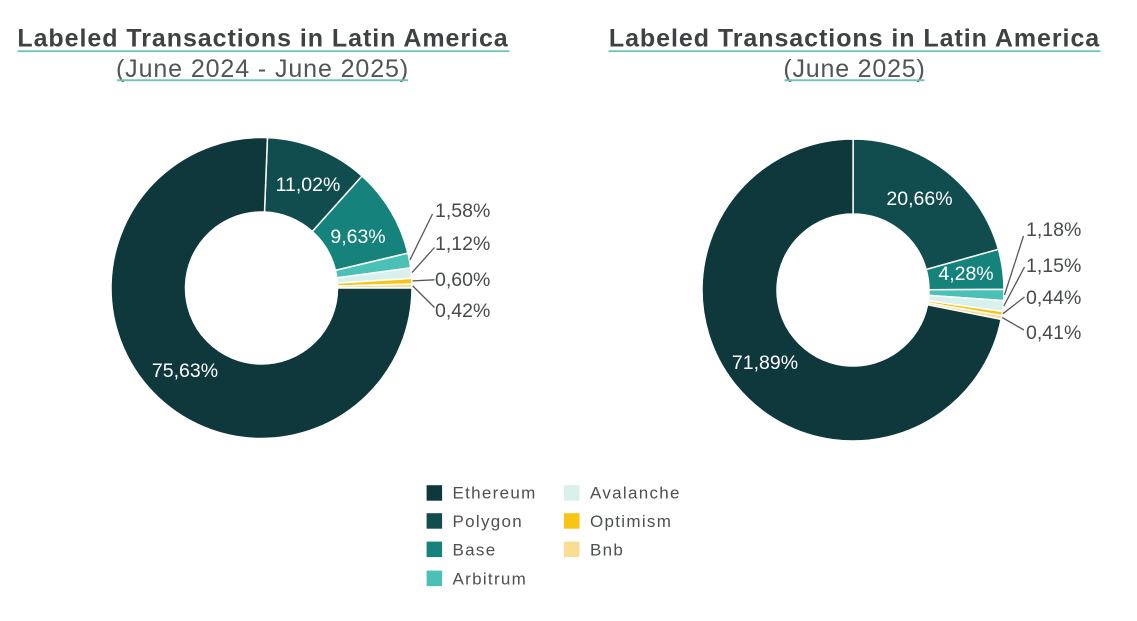  What do you see at coordinates (495, 493) in the screenshot?
I see `svg-text: Ethereum` at bounding box center [495, 493].